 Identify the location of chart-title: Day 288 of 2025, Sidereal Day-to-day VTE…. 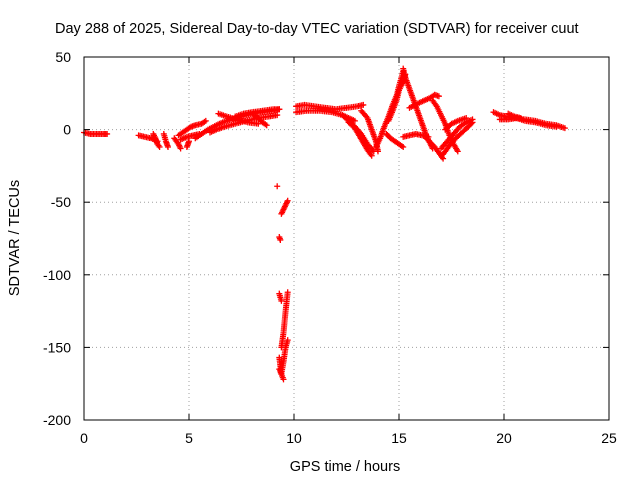
(317, 29).